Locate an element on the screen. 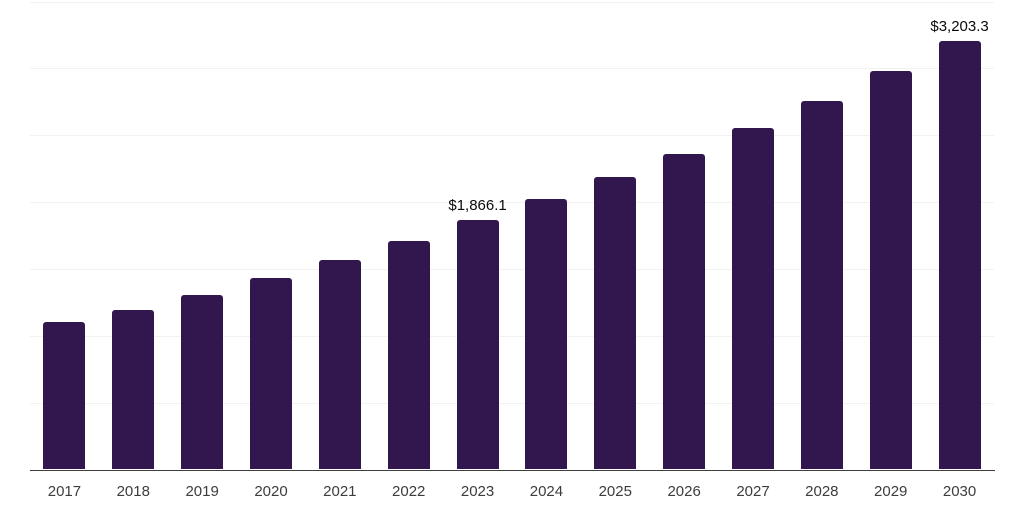 The width and height of the screenshot is (1024, 512). x-tick-label-2019: 2019 is located at coordinates (202, 491).